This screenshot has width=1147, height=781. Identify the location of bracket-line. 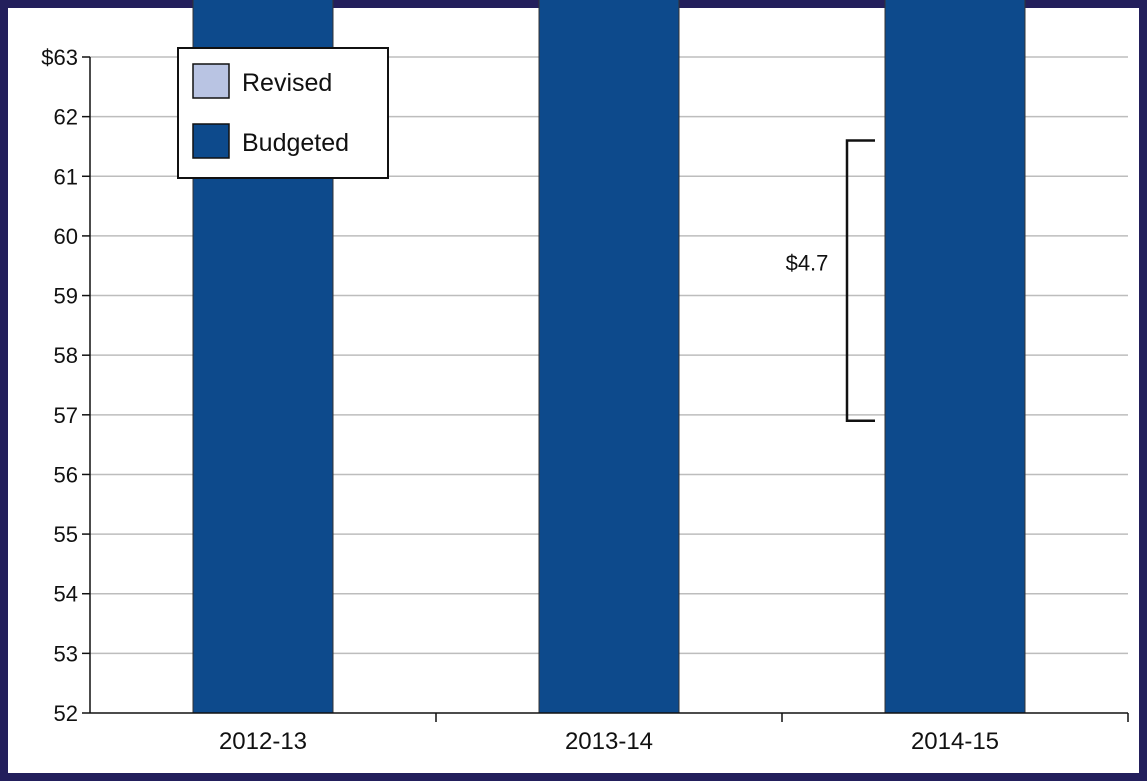
(860, 281).